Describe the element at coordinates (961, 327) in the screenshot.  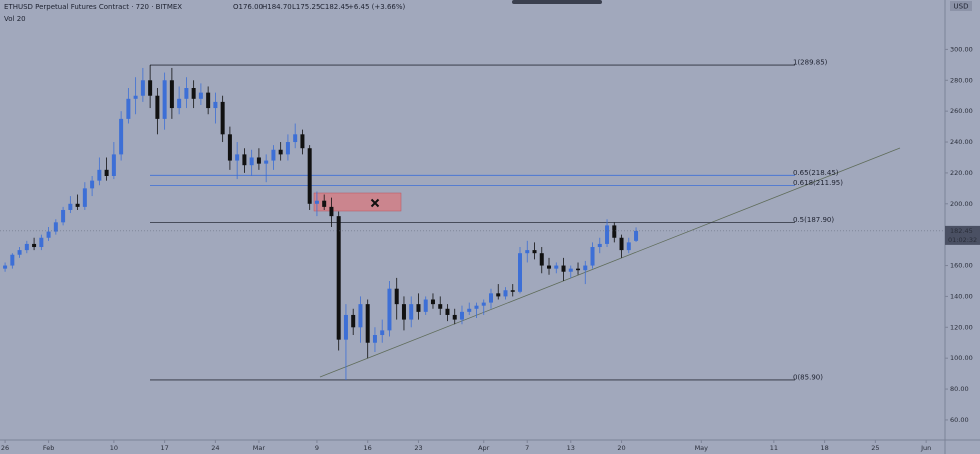
I see `y-tick-label: 120.00` at that location.